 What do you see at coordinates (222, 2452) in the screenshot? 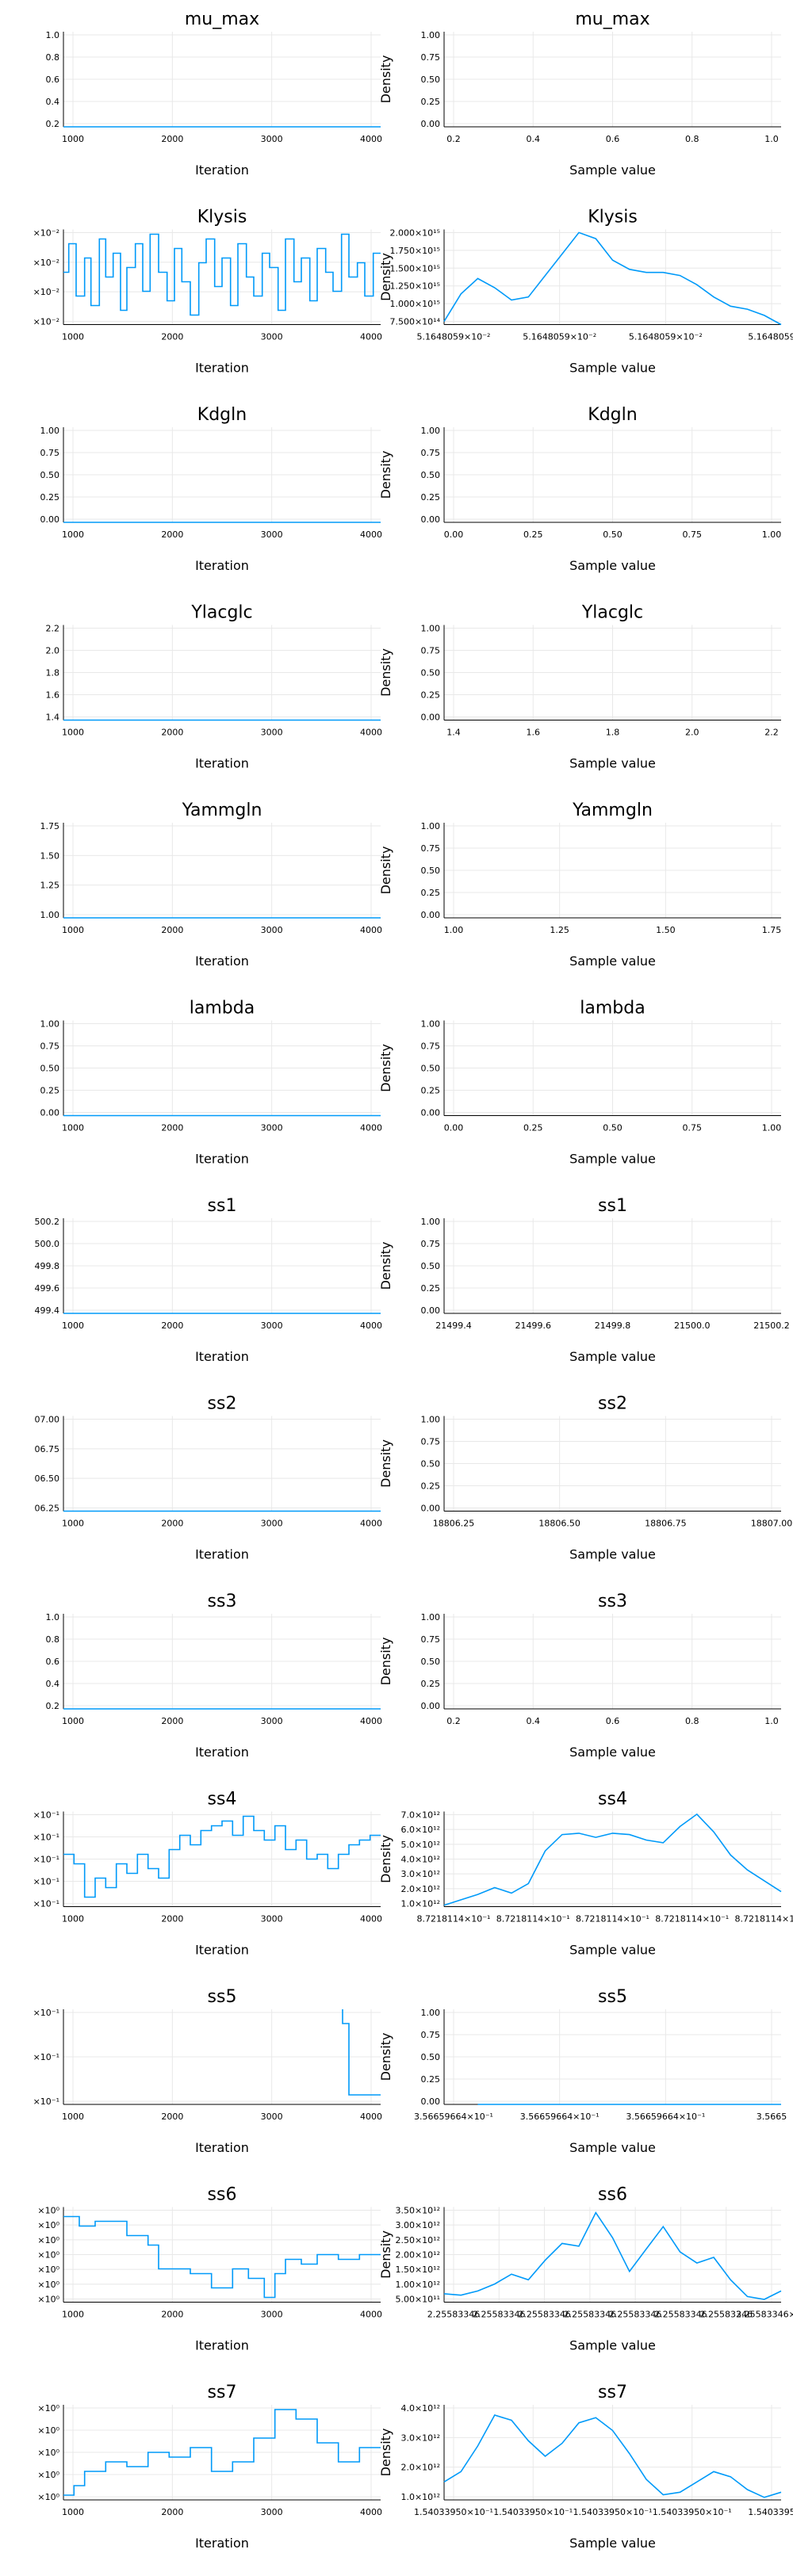
I see `series-line` at bounding box center [222, 2452].